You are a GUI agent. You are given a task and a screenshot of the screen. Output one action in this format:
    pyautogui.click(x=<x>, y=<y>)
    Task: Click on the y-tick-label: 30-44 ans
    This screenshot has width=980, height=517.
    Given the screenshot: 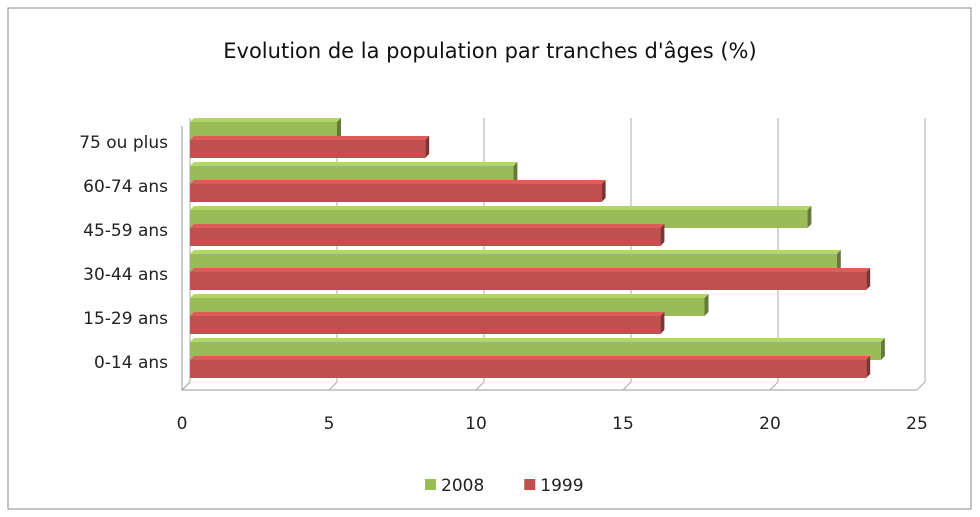 What is the action you would take?
    pyautogui.click(x=125, y=275)
    